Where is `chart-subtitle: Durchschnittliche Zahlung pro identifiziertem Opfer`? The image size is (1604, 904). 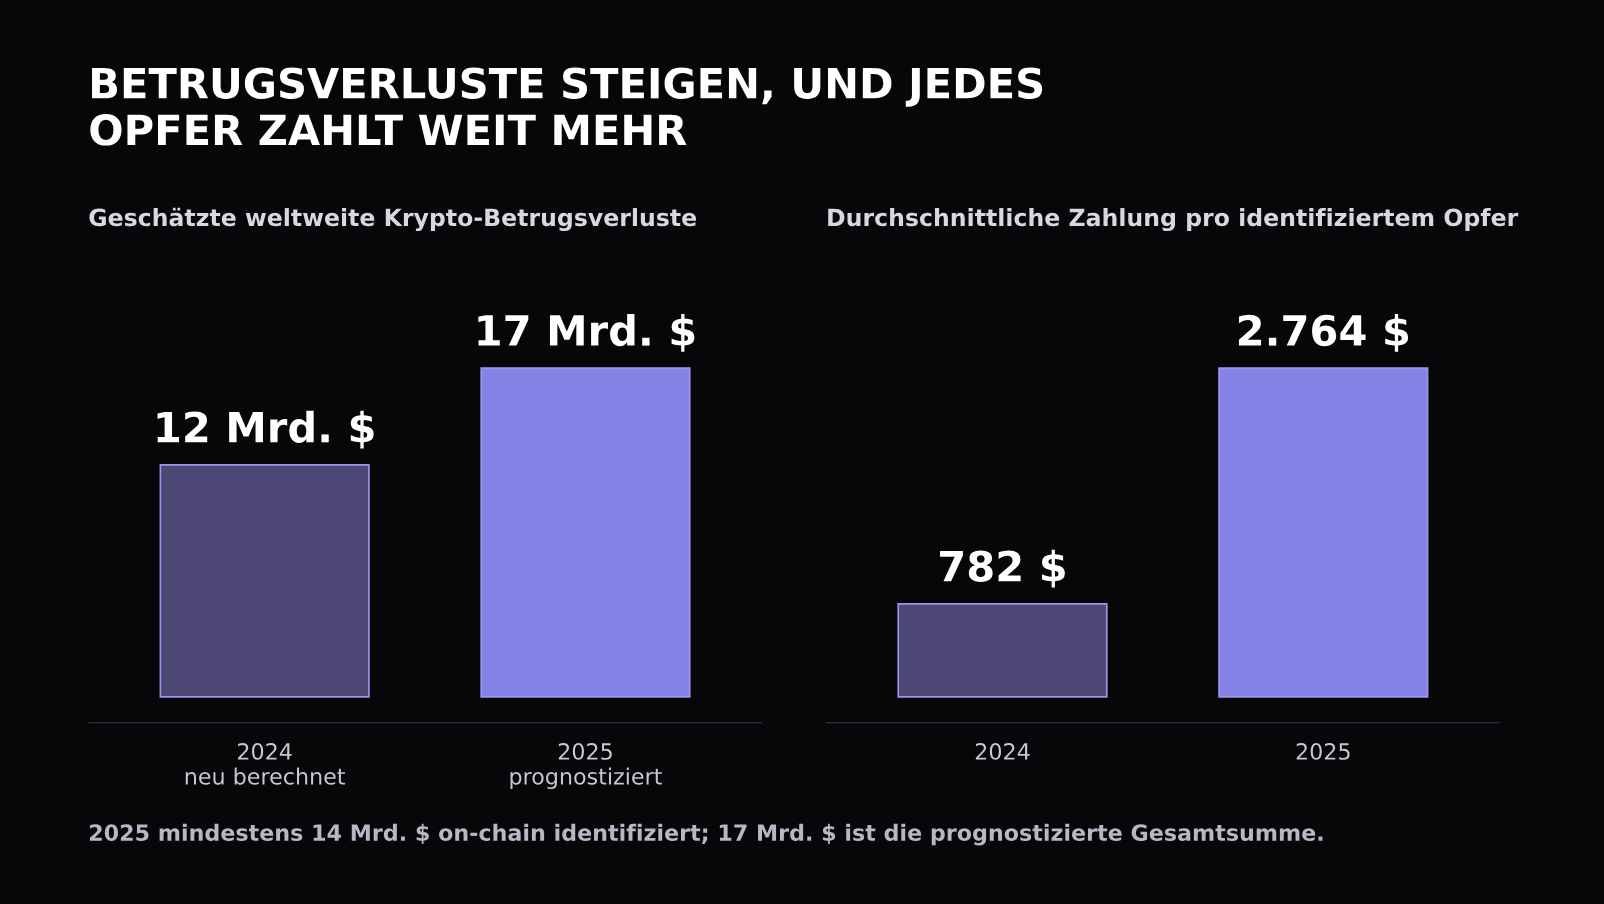 chart-subtitle: Durchschnittliche Zahlung pro identifiziertem Opfer is located at coordinates (1173, 220).